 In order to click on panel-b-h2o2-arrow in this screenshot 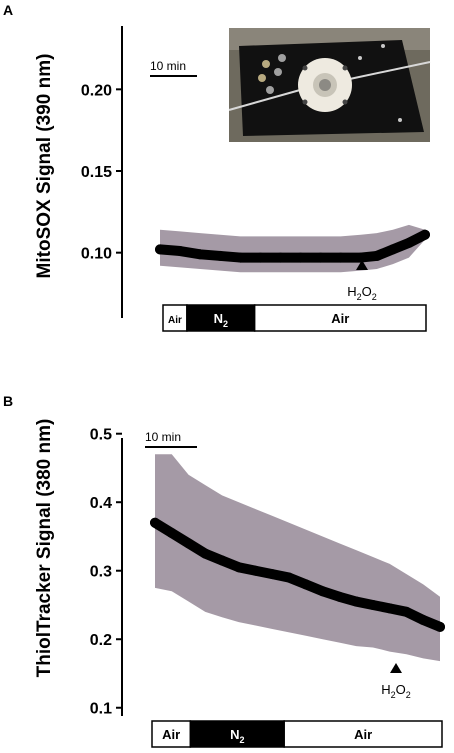, I will do `click(396, 668)`.